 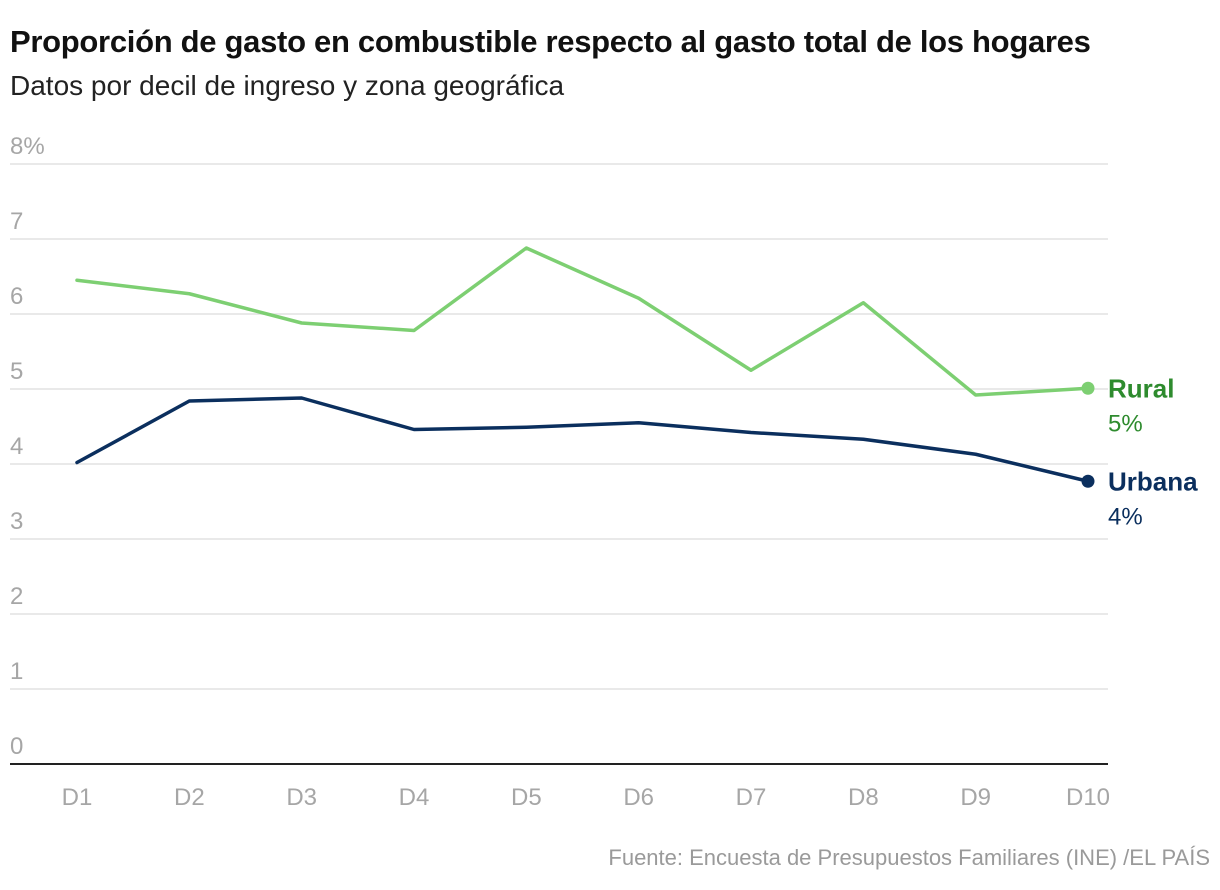 What do you see at coordinates (16, 446) in the screenshot?
I see `y-tick-label: 4` at bounding box center [16, 446].